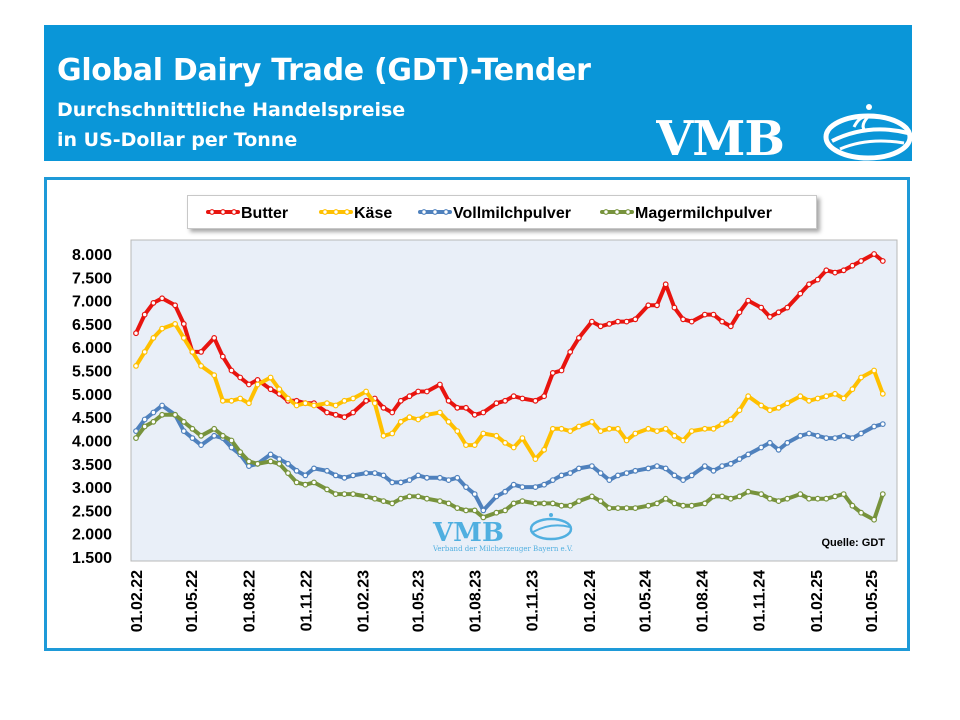 The width and height of the screenshot is (960, 720). Describe the element at coordinates (264, 213) in the screenshot. I see `legend-label: Butter` at that location.